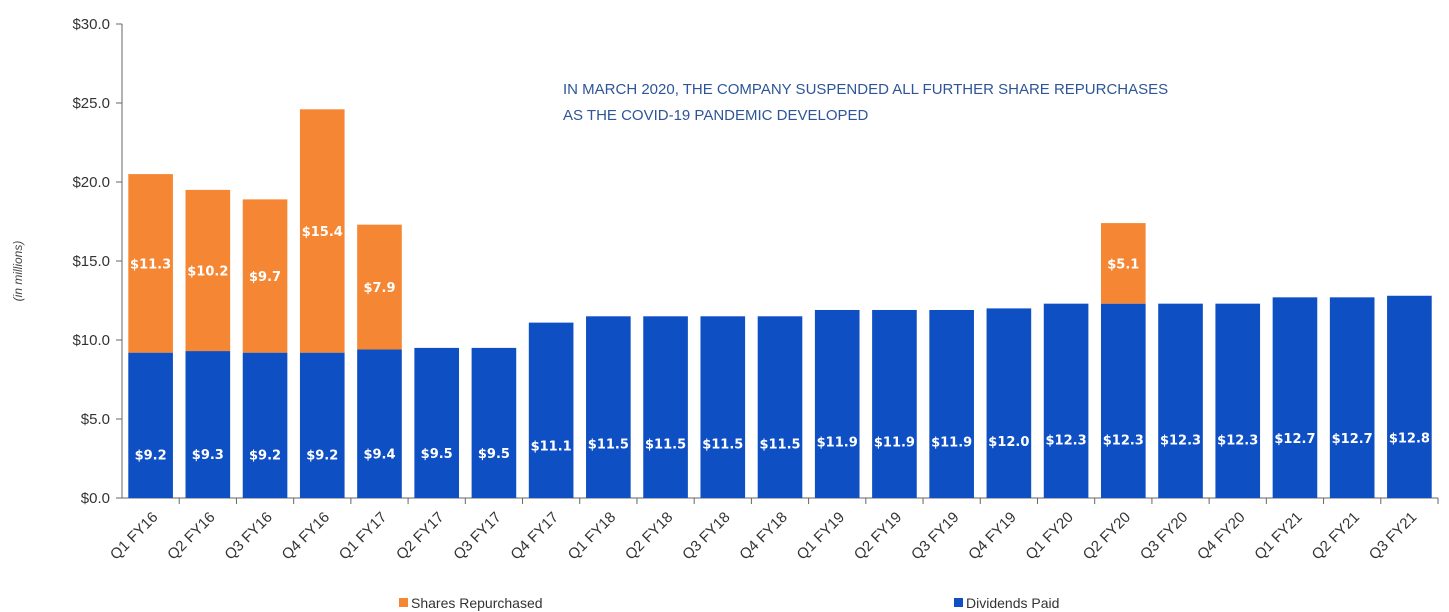 The width and height of the screenshot is (1449, 612). I want to click on y-tick-label: $30.0, so click(91, 24).